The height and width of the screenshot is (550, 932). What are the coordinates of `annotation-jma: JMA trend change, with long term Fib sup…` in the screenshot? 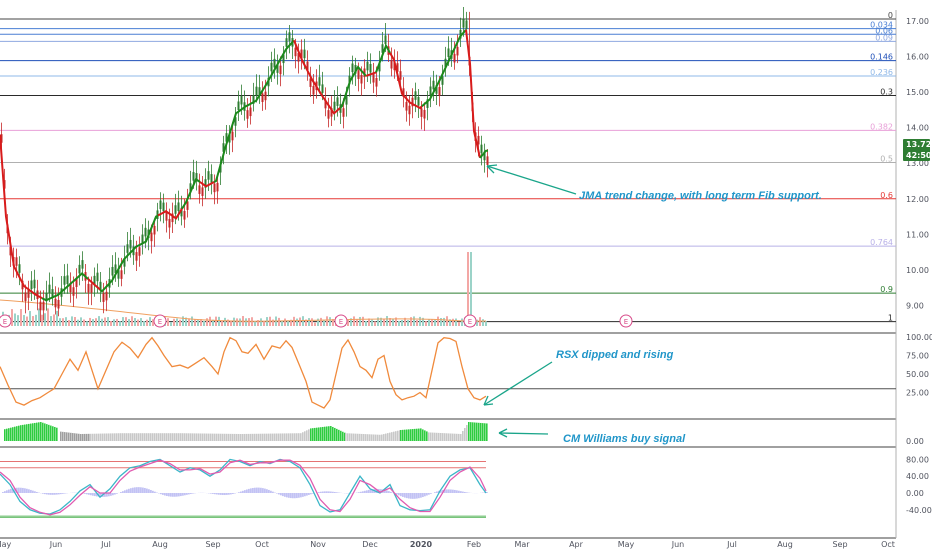 It's located at (654, 183).